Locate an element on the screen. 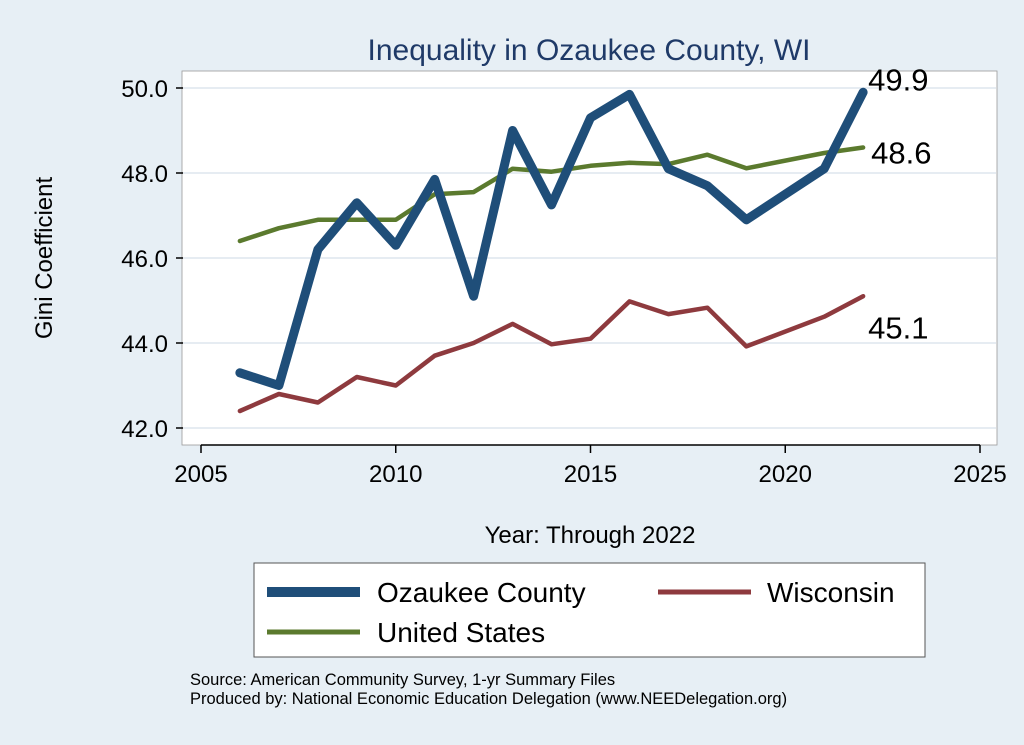  y-tick-label: 44.0 is located at coordinates (144, 344).